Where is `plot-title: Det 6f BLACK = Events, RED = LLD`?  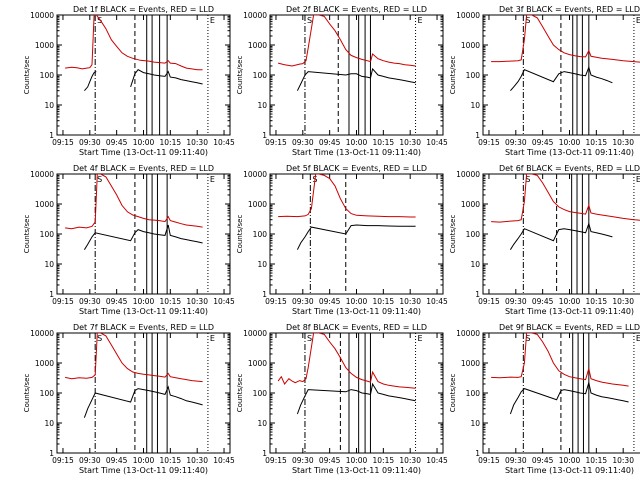 plot-title: Det 6f BLACK = Events, RED = LLD is located at coordinates (569, 168).